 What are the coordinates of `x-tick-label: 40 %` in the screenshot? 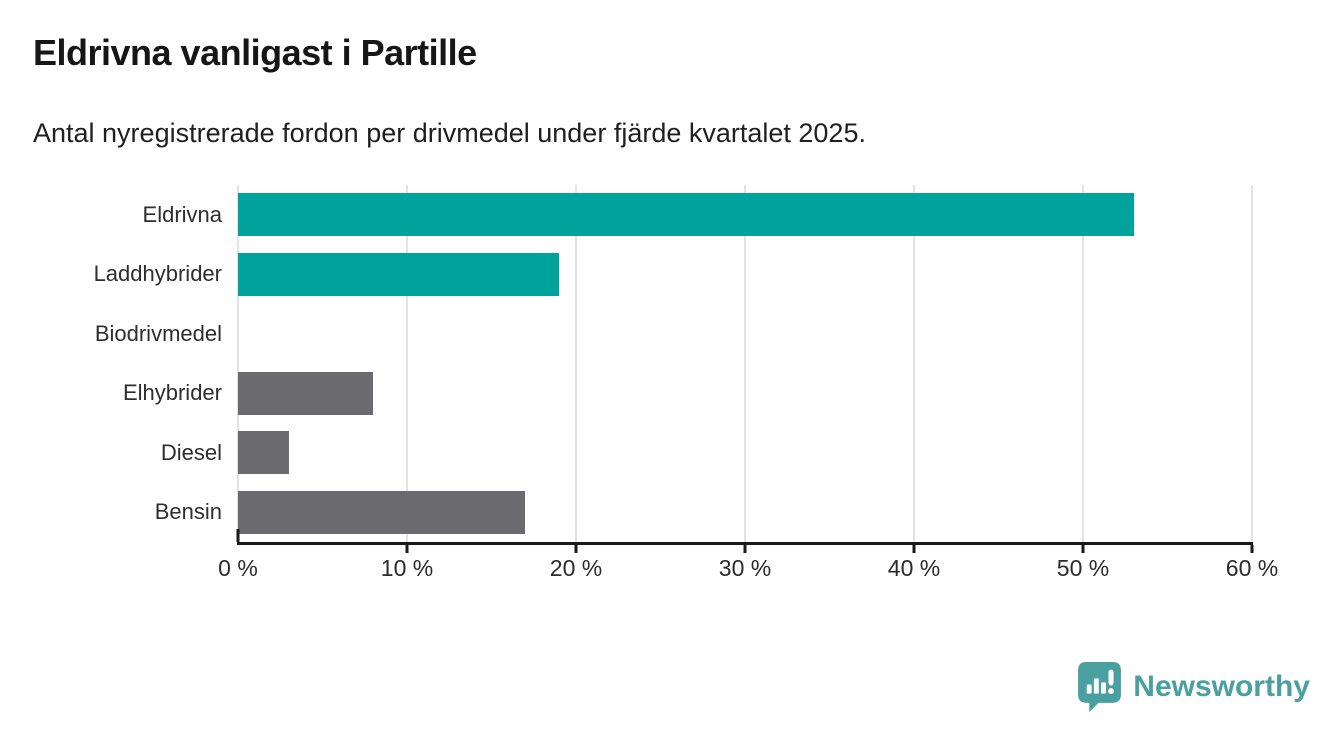 It's located at (914, 568).